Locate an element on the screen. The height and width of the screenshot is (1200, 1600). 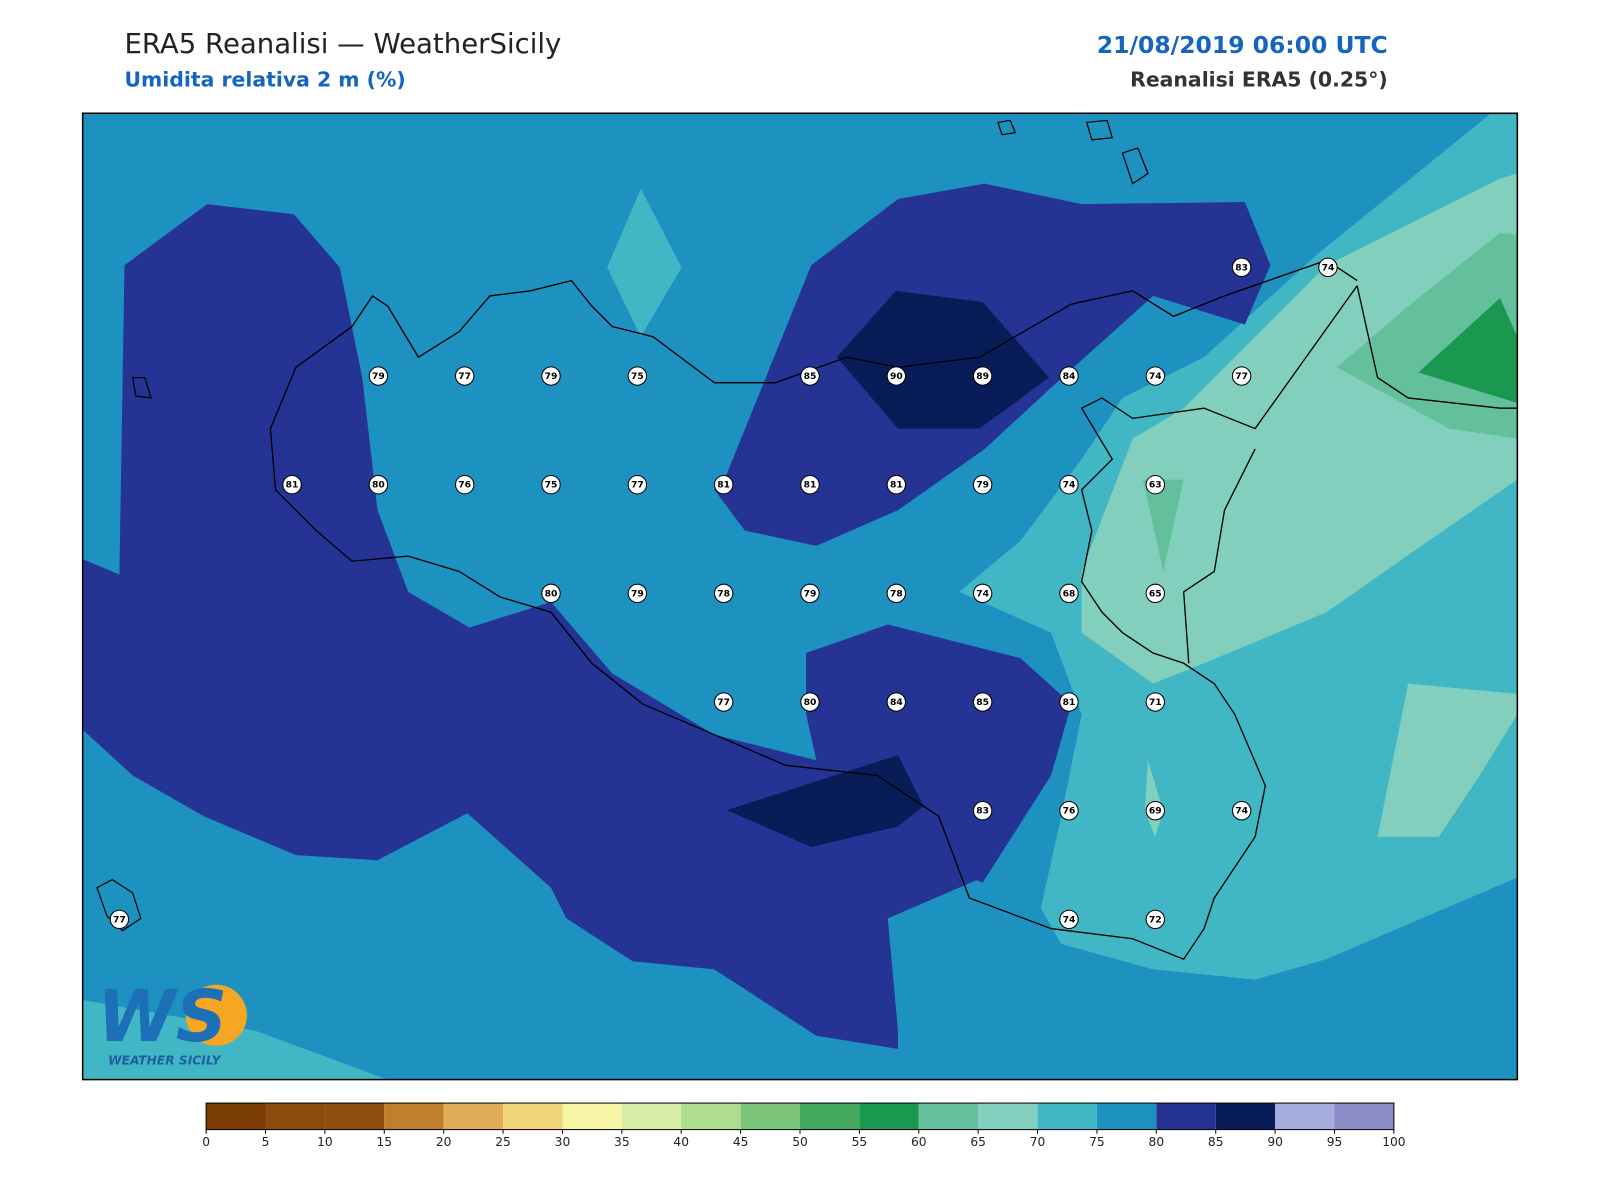
logo-name: WEATHER SICILY is located at coordinates (165, 1060).